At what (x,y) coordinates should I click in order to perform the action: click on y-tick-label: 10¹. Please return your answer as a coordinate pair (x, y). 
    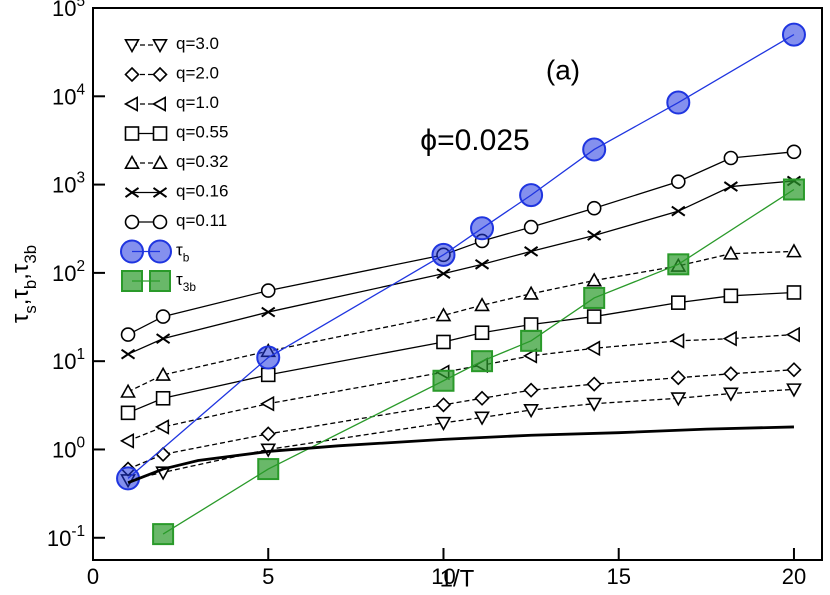
    Looking at the image, I should click on (68, 360).